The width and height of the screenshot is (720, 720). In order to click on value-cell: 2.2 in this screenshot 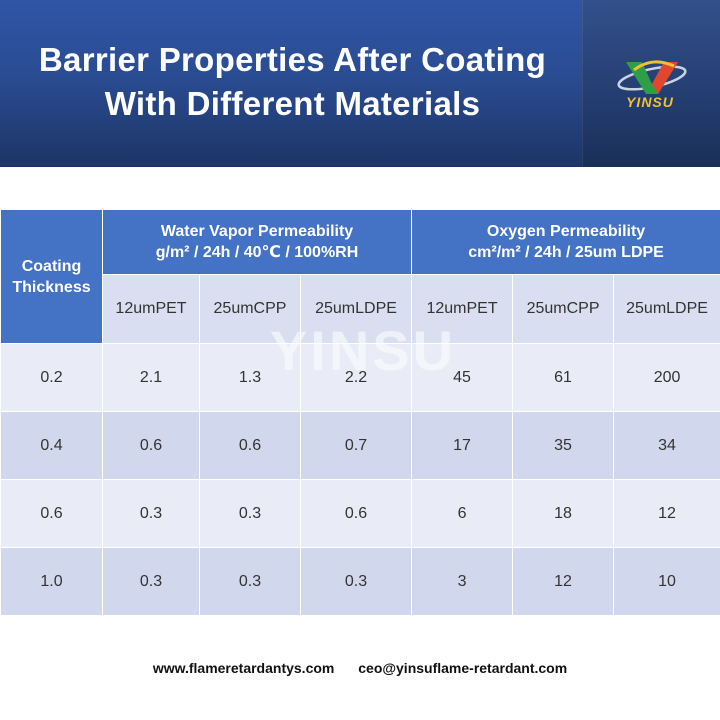, I will do `click(356, 377)`.